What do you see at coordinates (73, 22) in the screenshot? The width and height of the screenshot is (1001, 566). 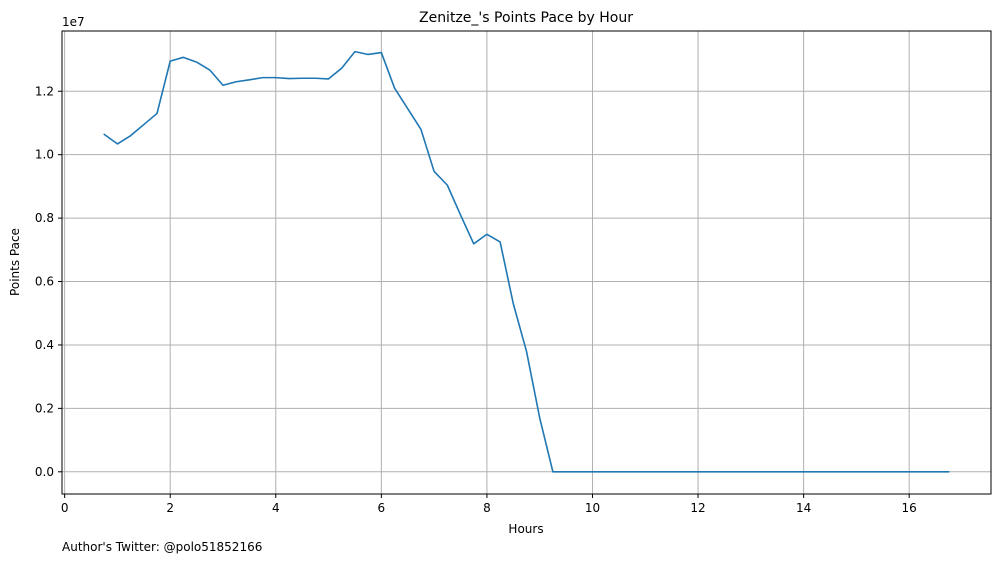 I see `y-scale-label: 1e7` at bounding box center [73, 22].